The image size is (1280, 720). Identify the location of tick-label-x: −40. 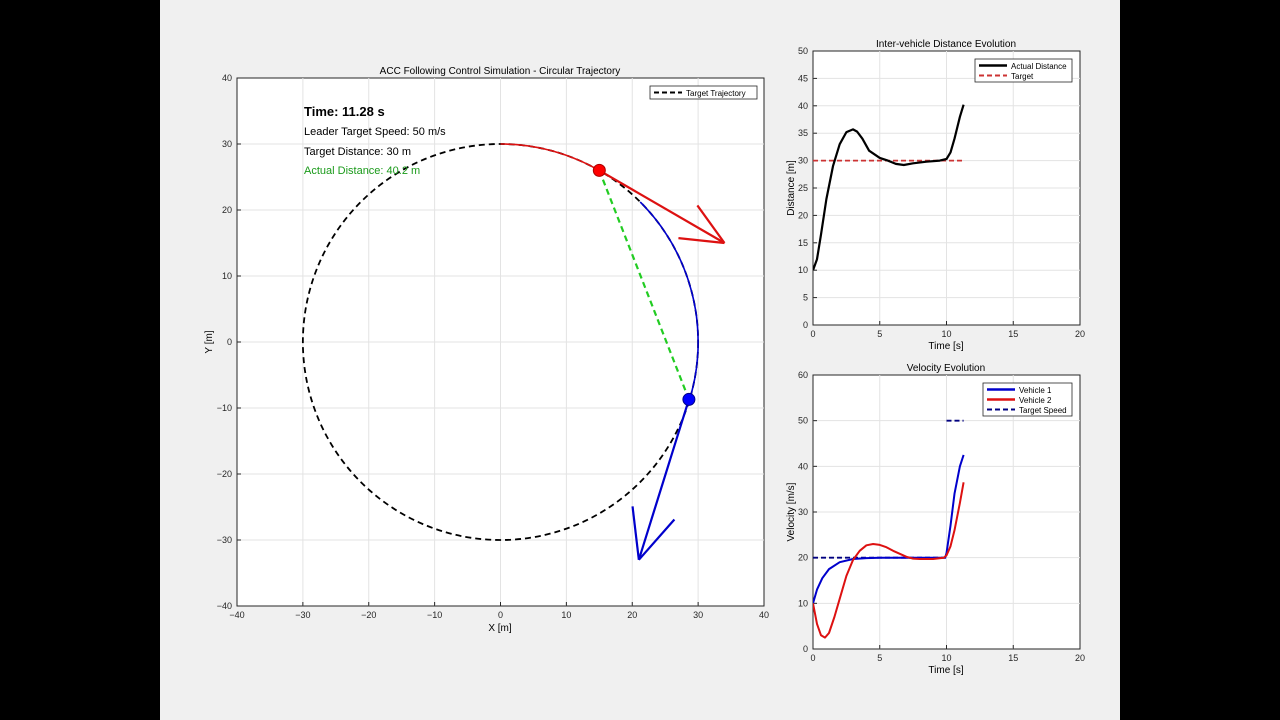
(236, 615).